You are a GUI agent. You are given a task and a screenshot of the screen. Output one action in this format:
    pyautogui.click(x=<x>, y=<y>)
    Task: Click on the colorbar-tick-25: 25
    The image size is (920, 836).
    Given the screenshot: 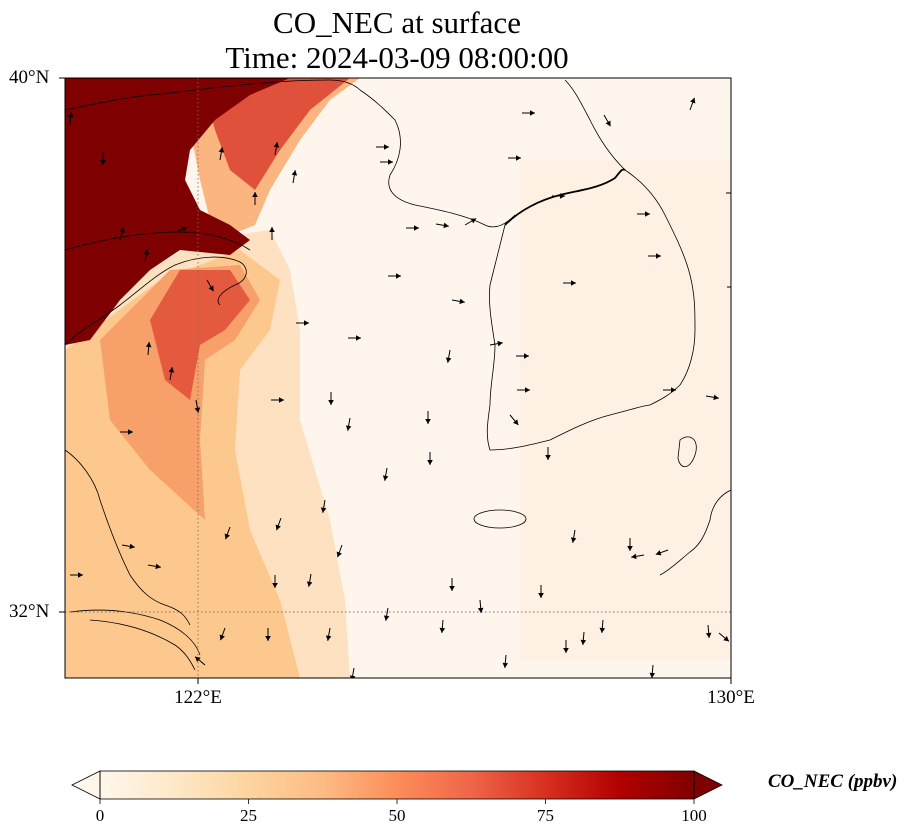 What is the action you would take?
    pyautogui.click(x=248, y=815)
    